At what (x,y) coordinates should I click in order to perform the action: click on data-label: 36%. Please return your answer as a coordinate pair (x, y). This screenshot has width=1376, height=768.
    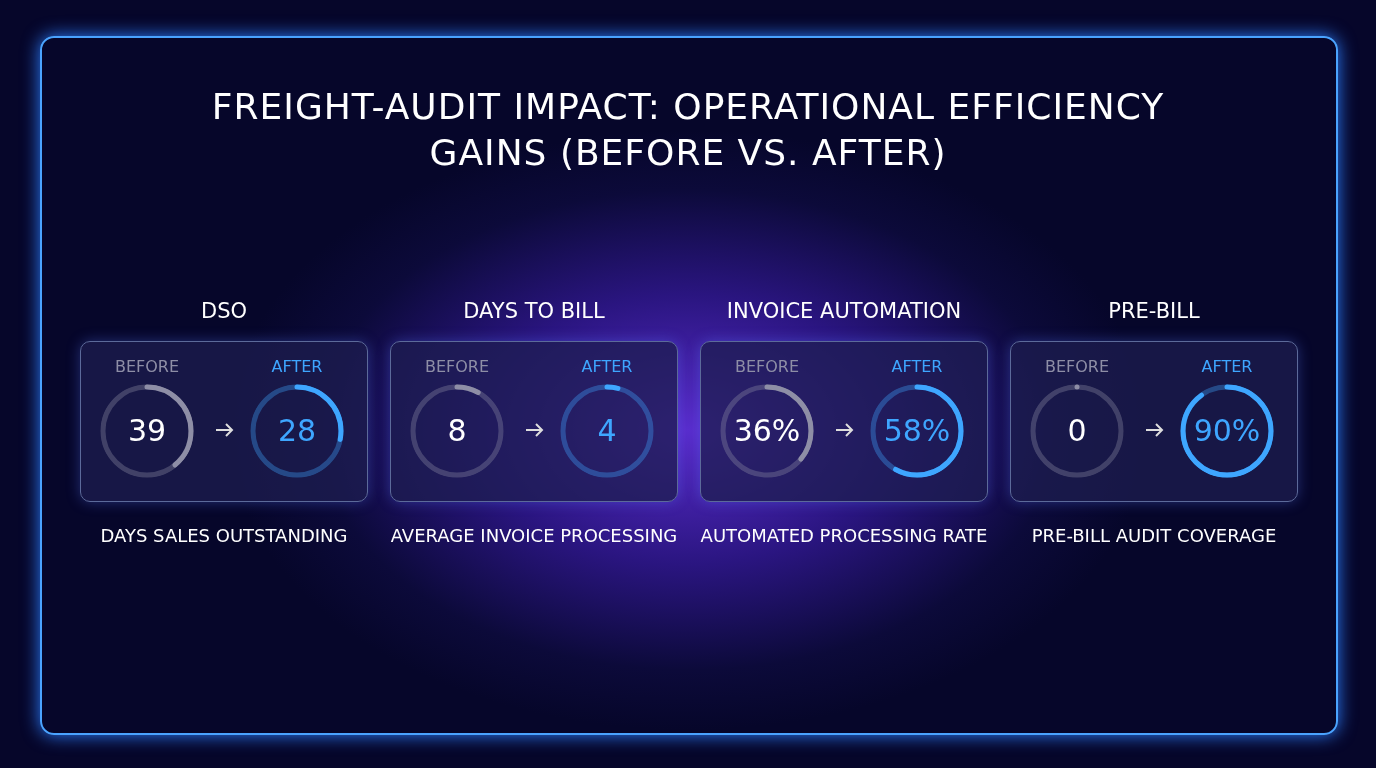
    Looking at the image, I should click on (767, 431).